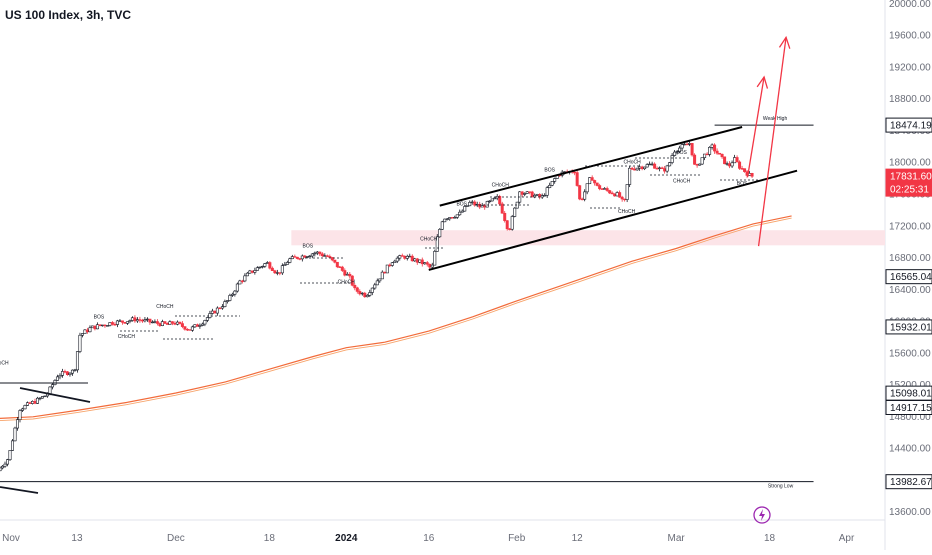  Describe the element at coordinates (346, 538) in the screenshot. I see `x-tick-label: 2024` at that location.